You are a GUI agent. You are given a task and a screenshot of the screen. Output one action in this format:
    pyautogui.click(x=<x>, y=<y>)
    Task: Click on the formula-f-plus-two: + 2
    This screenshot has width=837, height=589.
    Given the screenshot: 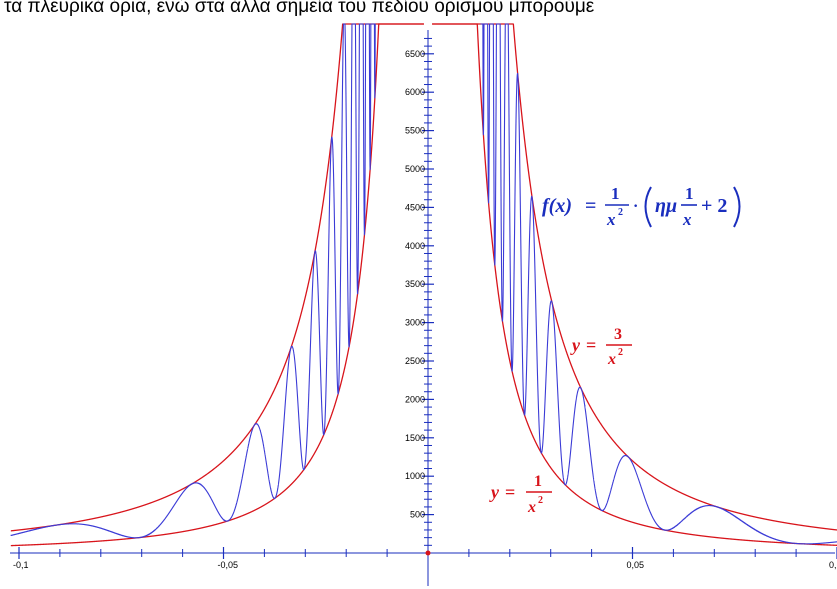 What is the action you would take?
    pyautogui.click(x=714, y=206)
    